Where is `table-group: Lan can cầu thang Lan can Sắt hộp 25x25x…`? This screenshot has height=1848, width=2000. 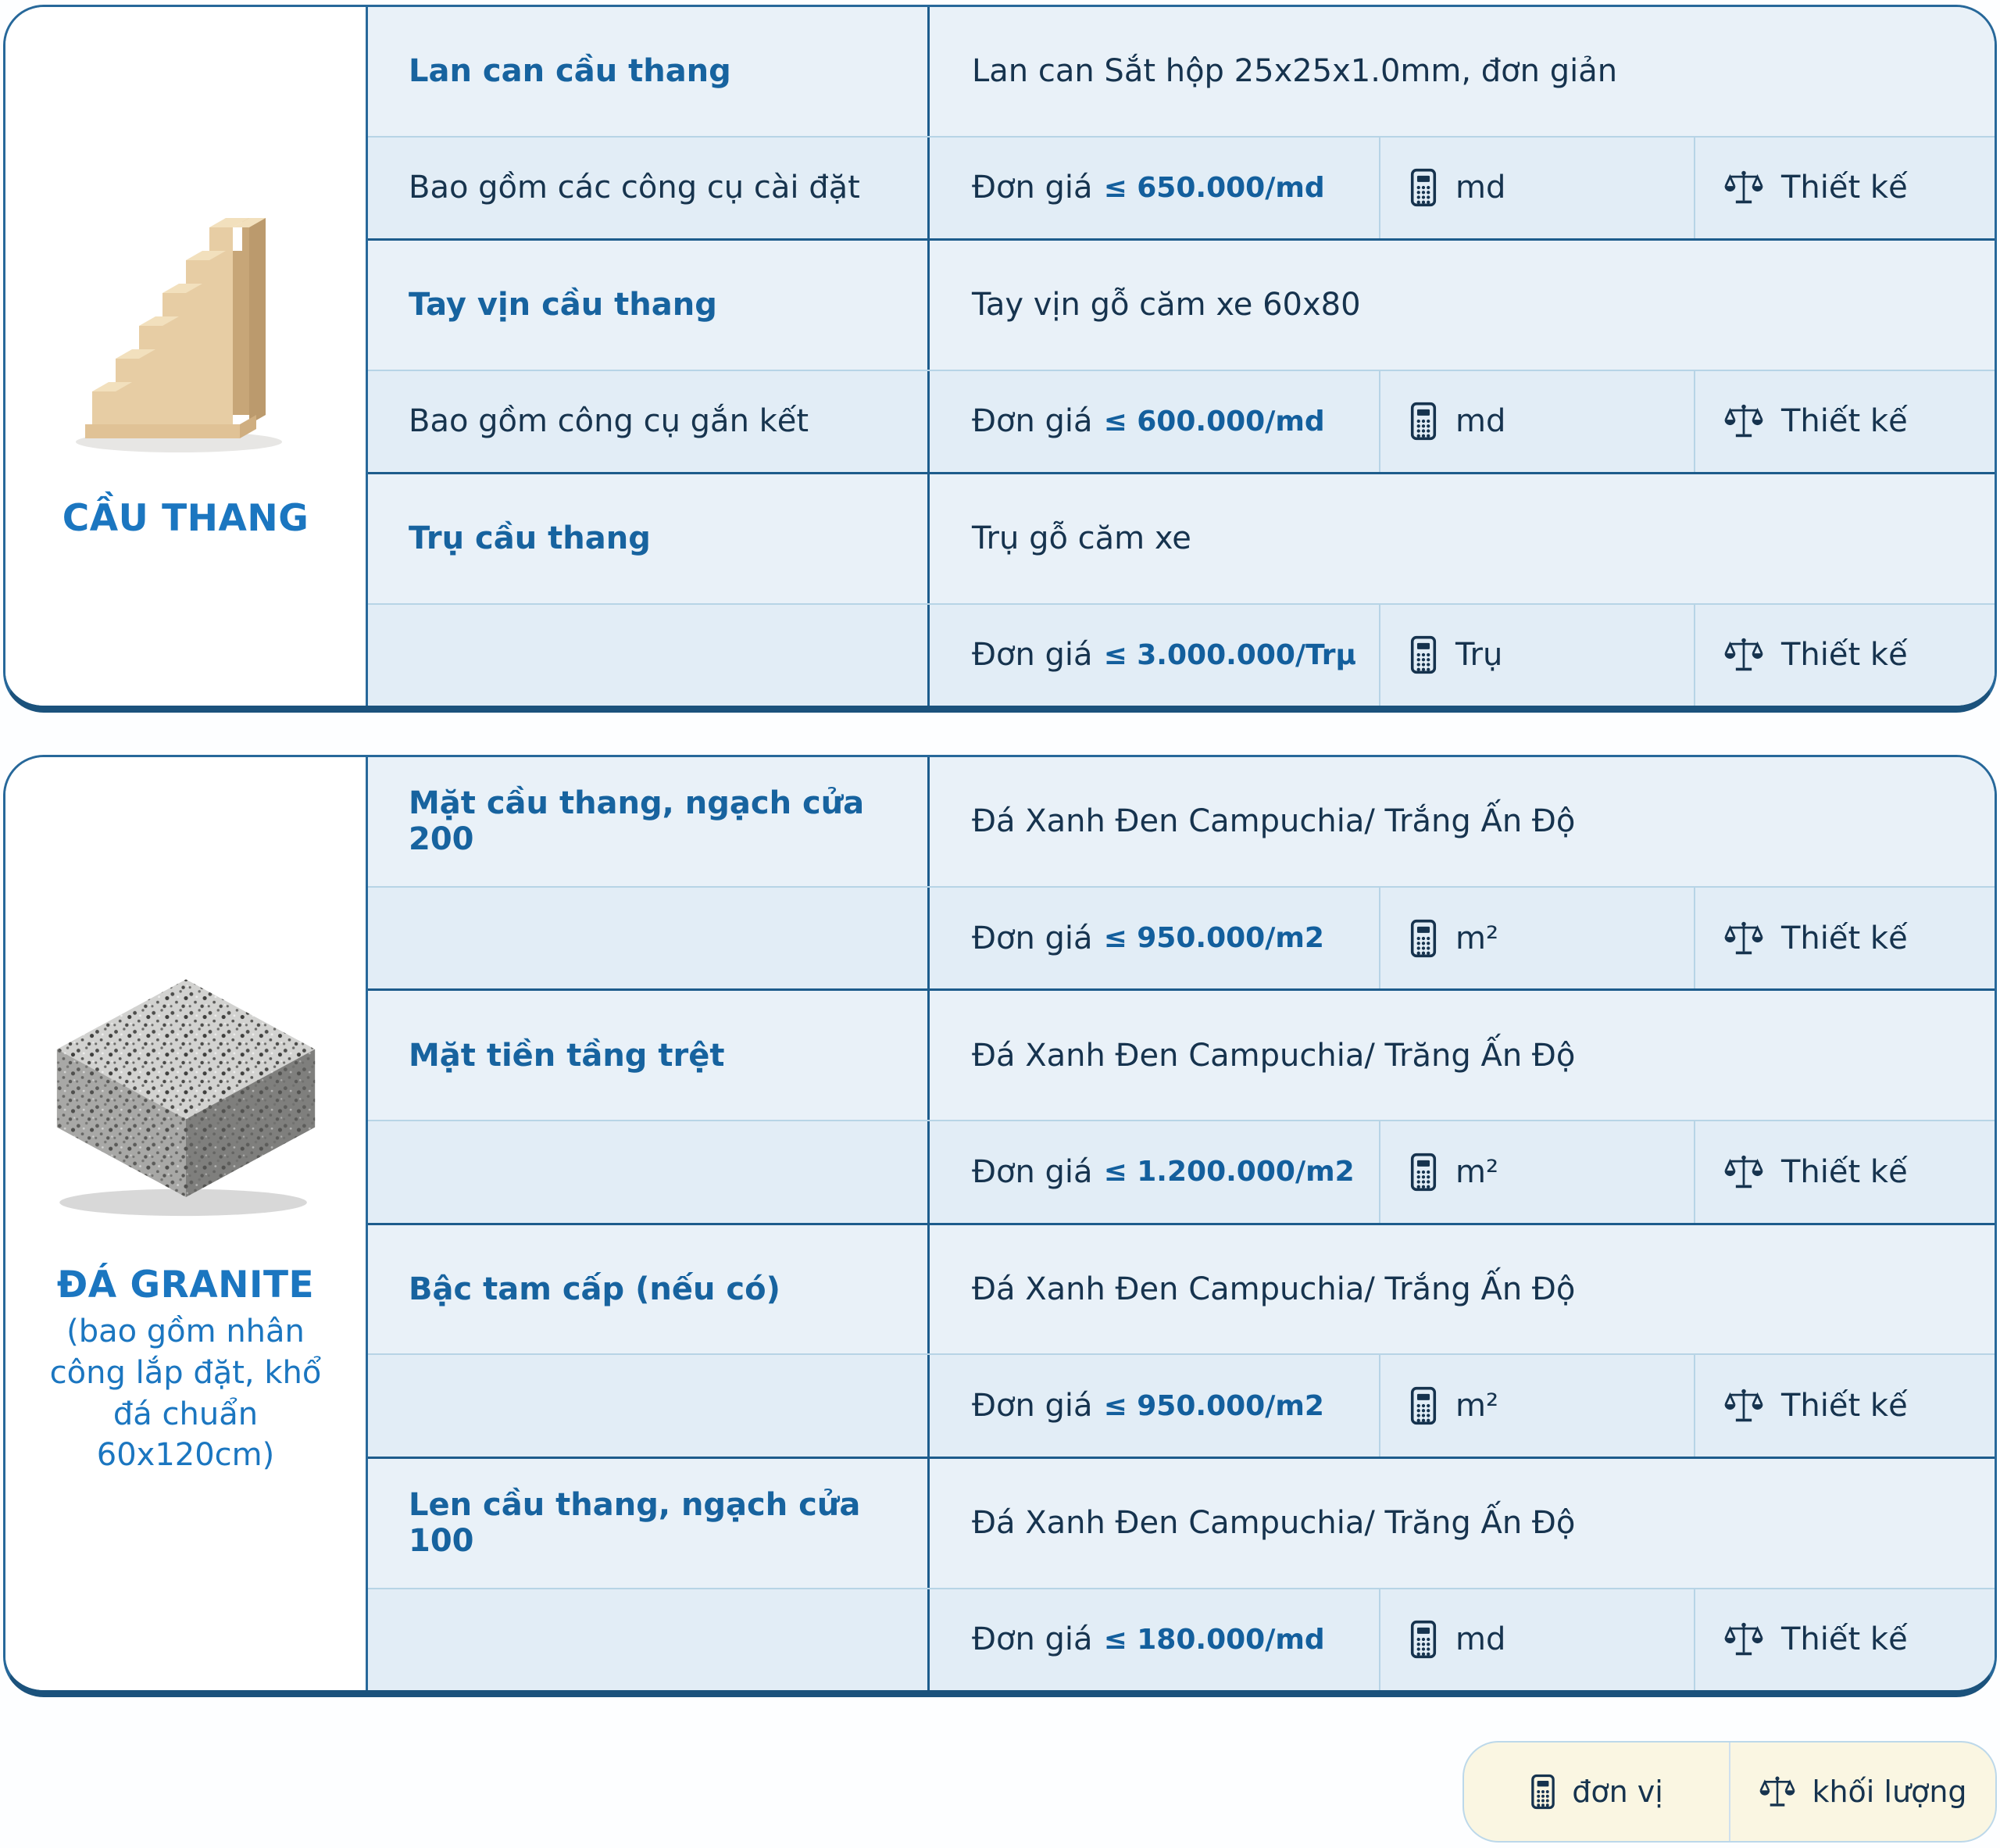 table-group: Lan can cầu thang Lan can Sắt hộp 25x25x… is located at coordinates (1181, 124).